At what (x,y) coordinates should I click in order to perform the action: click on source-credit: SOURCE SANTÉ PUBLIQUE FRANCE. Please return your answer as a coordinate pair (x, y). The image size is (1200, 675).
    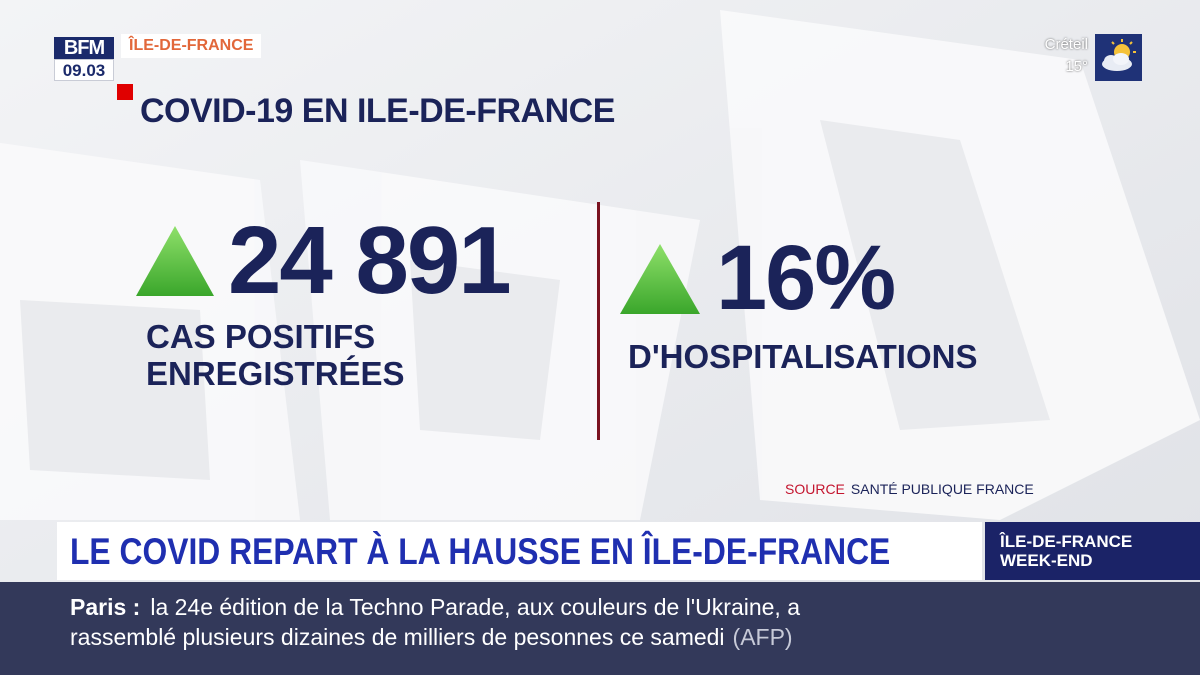
    Looking at the image, I should click on (909, 489).